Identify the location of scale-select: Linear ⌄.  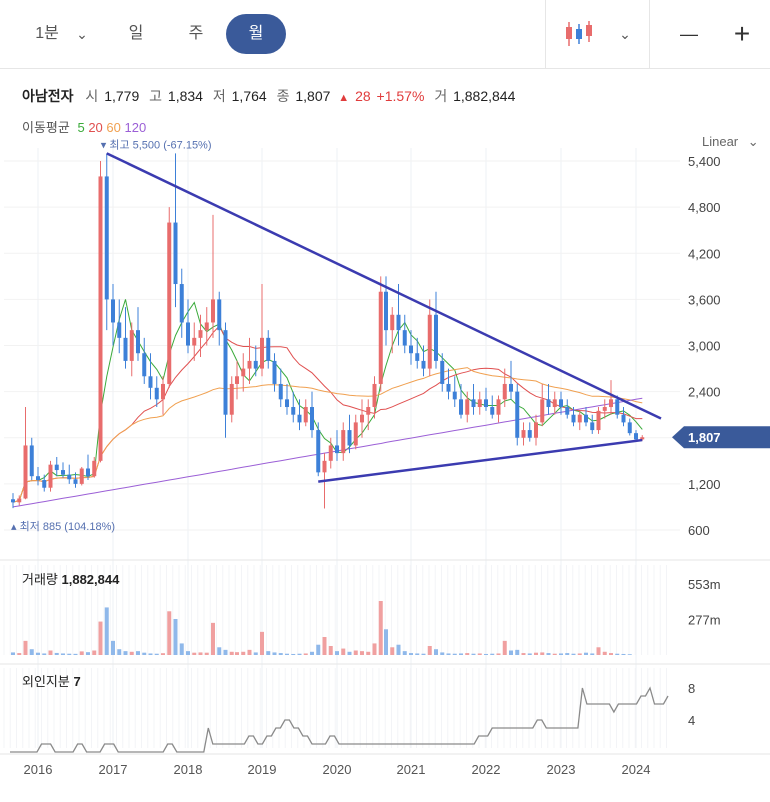
(730, 142).